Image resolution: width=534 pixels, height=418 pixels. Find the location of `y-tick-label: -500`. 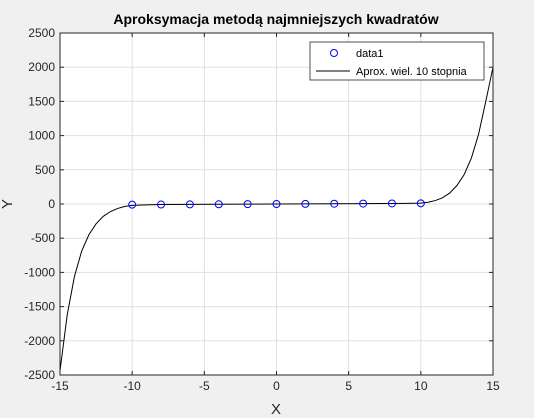

y-tick-label: -500 is located at coordinates (43, 238).